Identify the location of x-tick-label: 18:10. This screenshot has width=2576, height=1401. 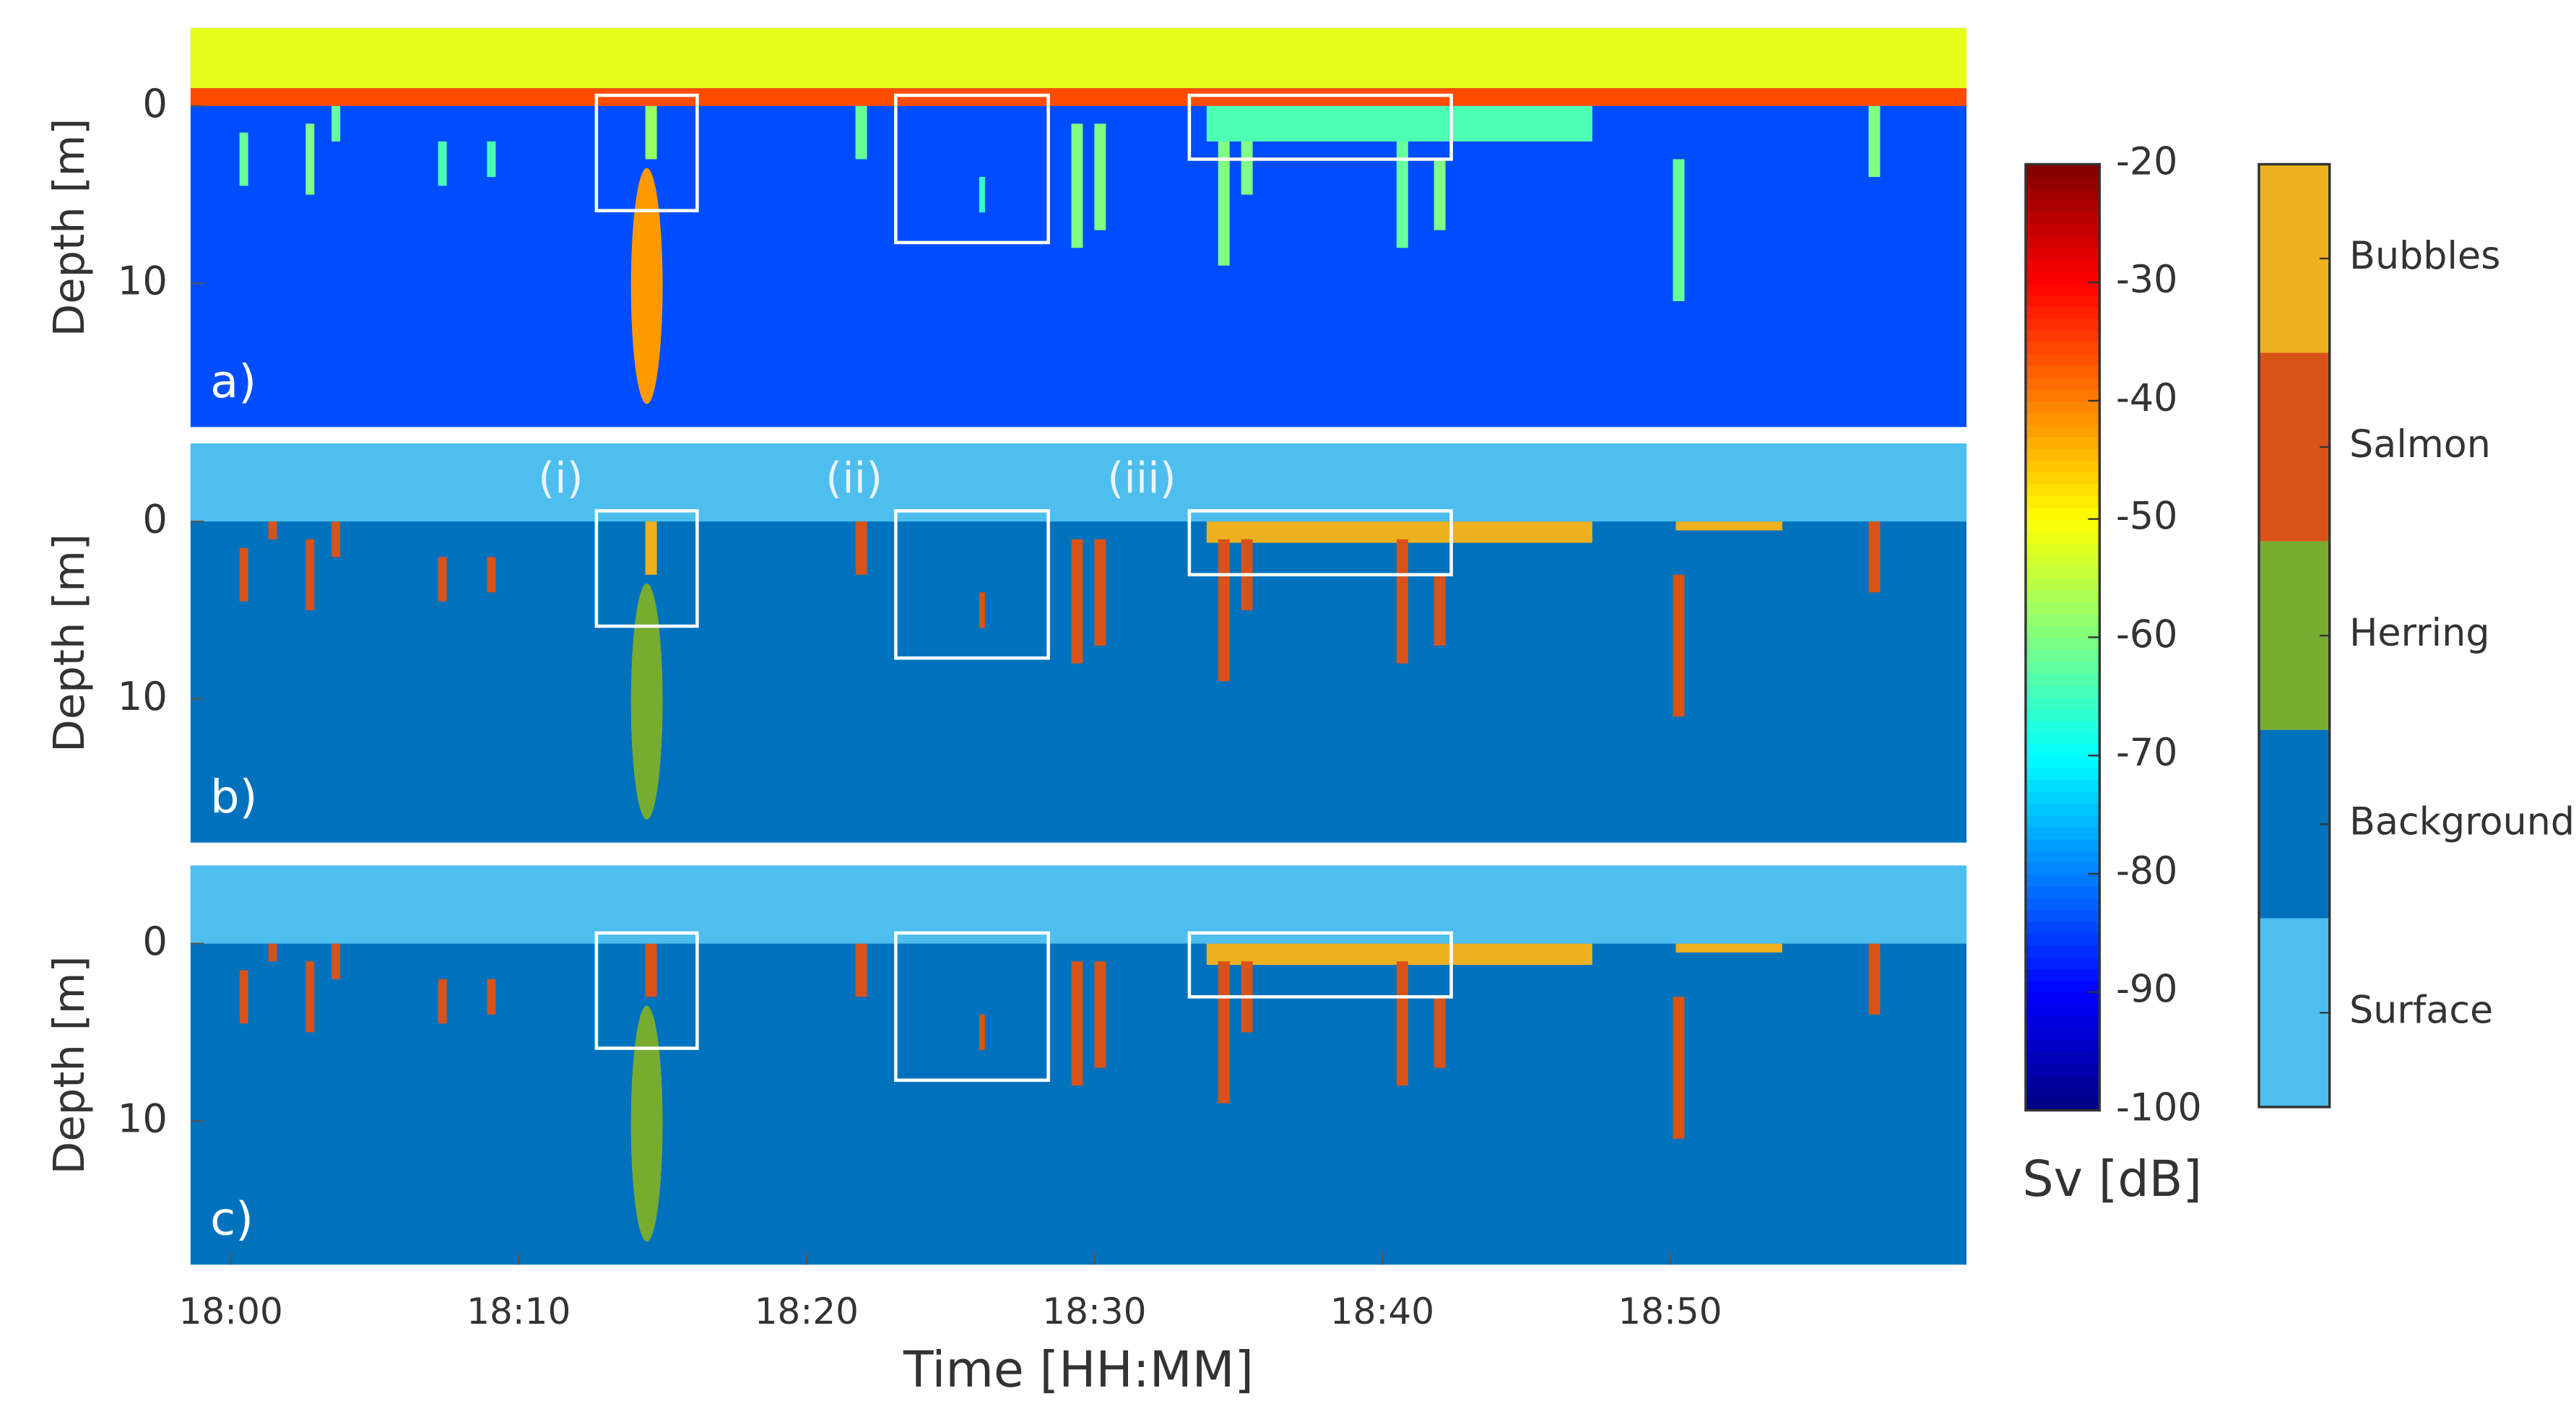
(519, 1311).